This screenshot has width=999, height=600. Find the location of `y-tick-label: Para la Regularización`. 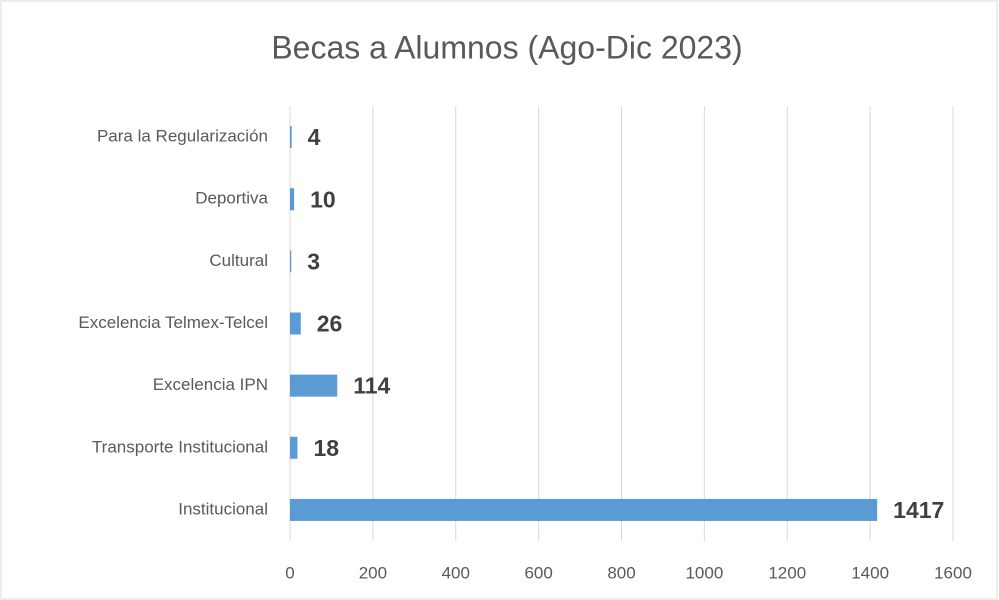

y-tick-label: Para la Regularización is located at coordinates (182, 136).